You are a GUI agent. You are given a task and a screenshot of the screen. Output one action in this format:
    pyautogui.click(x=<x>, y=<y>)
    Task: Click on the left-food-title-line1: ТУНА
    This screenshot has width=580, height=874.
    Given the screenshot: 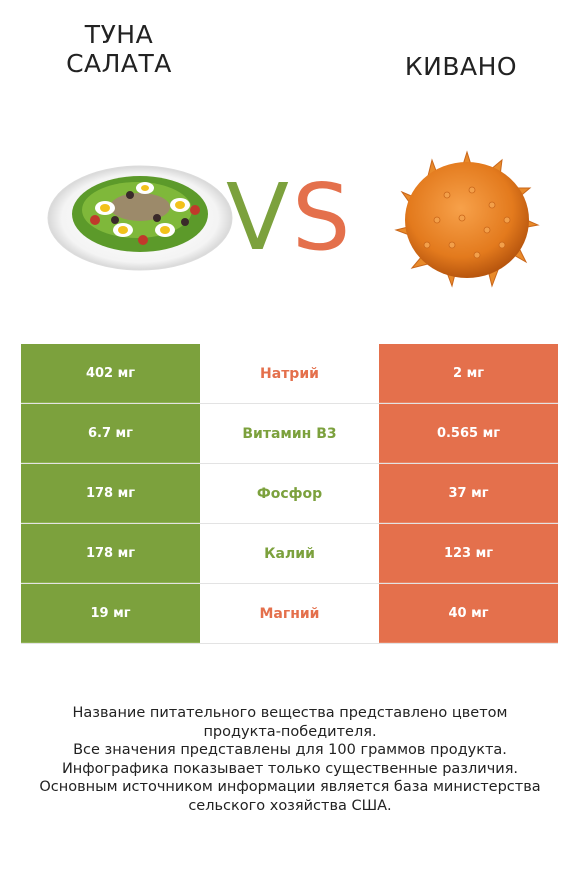 What is the action you would take?
    pyautogui.click(x=119, y=34)
    